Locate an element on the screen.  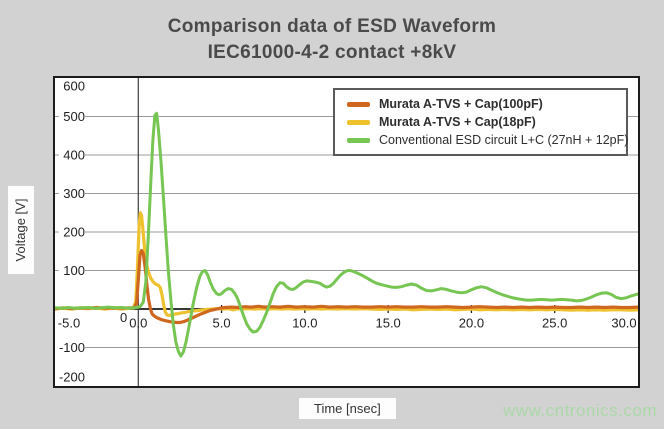
y-tick-label-500: 500 is located at coordinates (74, 116).